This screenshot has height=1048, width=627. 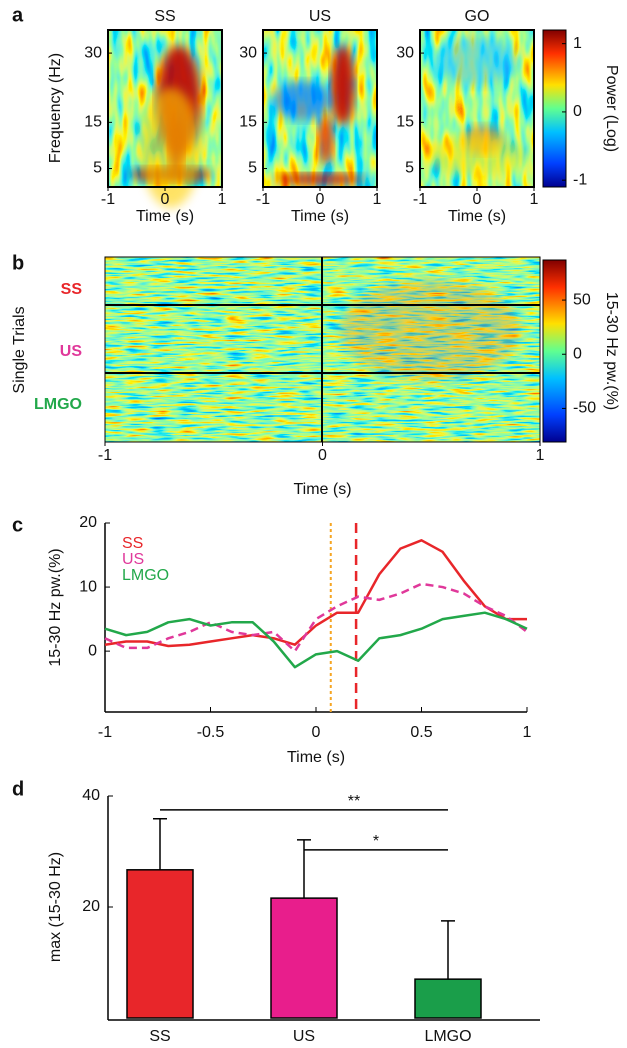 I want to click on colorbar-tick-label: -1, so click(x=580, y=179).